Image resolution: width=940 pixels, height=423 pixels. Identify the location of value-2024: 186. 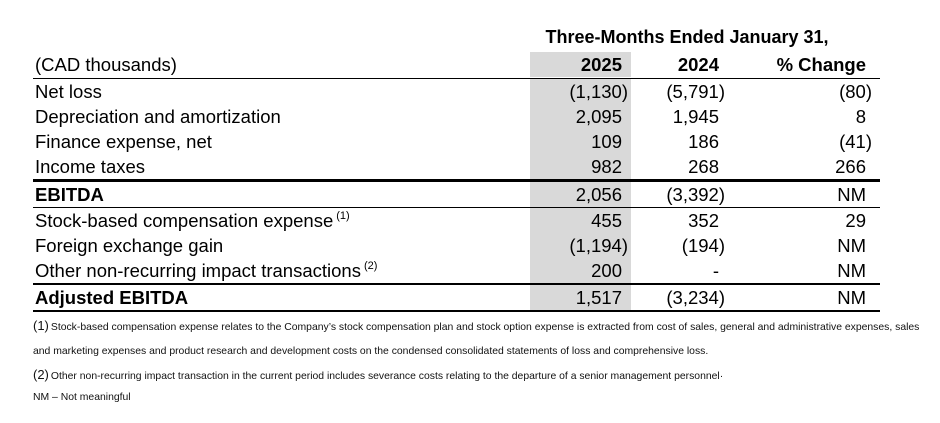
(703, 141).